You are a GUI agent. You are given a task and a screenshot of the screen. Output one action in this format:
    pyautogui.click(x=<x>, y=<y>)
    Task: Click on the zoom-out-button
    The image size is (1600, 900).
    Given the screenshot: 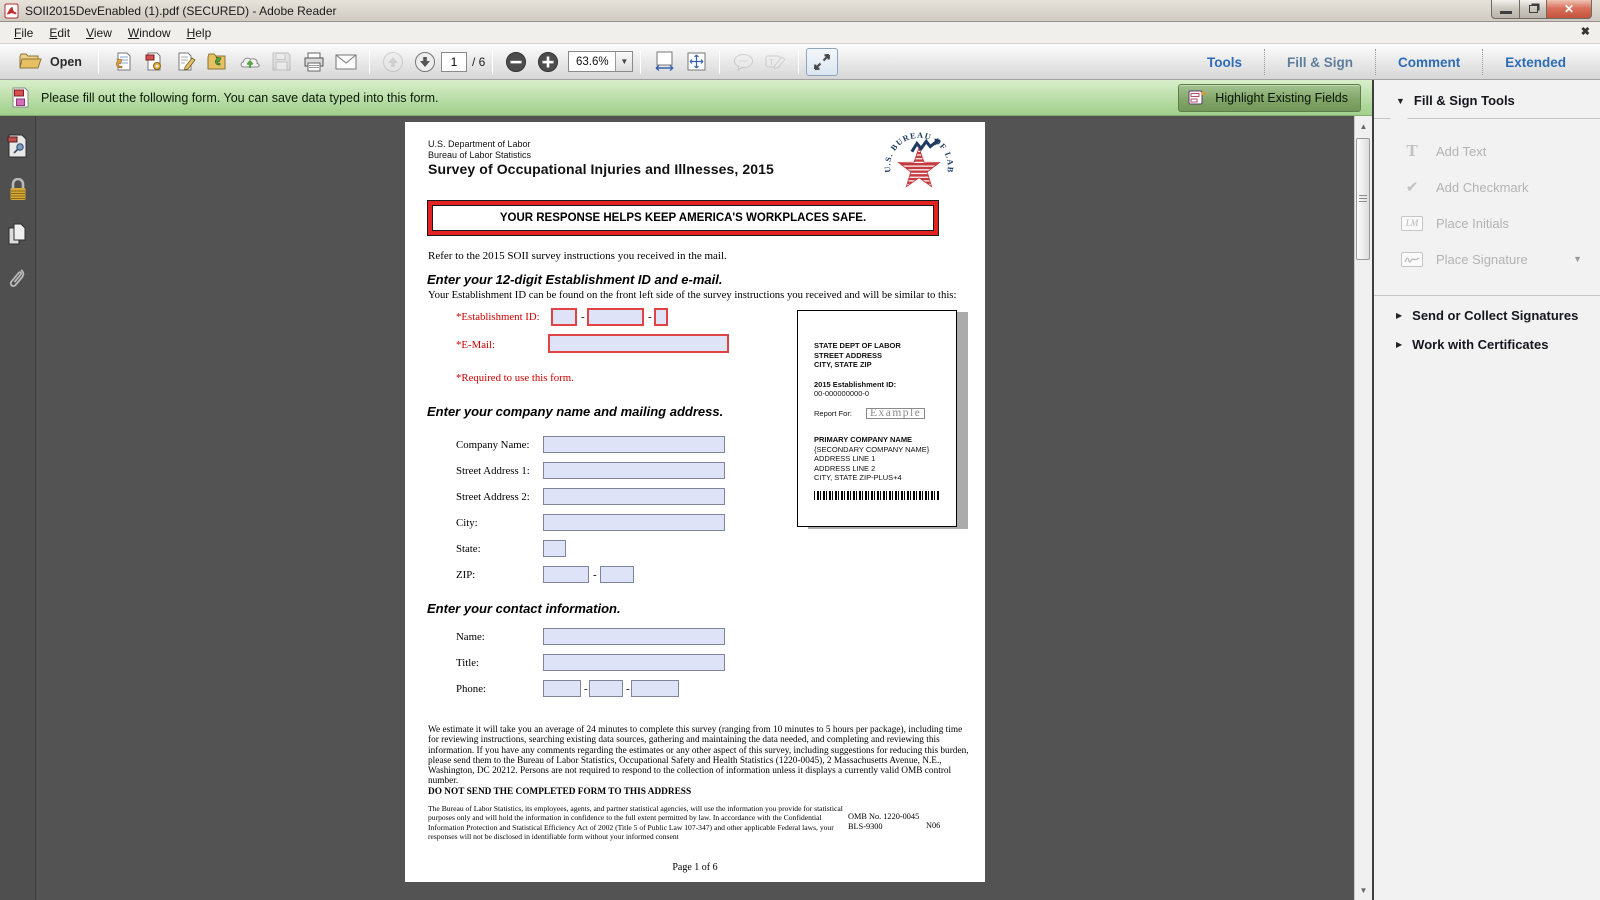 What is the action you would take?
    pyautogui.click(x=516, y=62)
    